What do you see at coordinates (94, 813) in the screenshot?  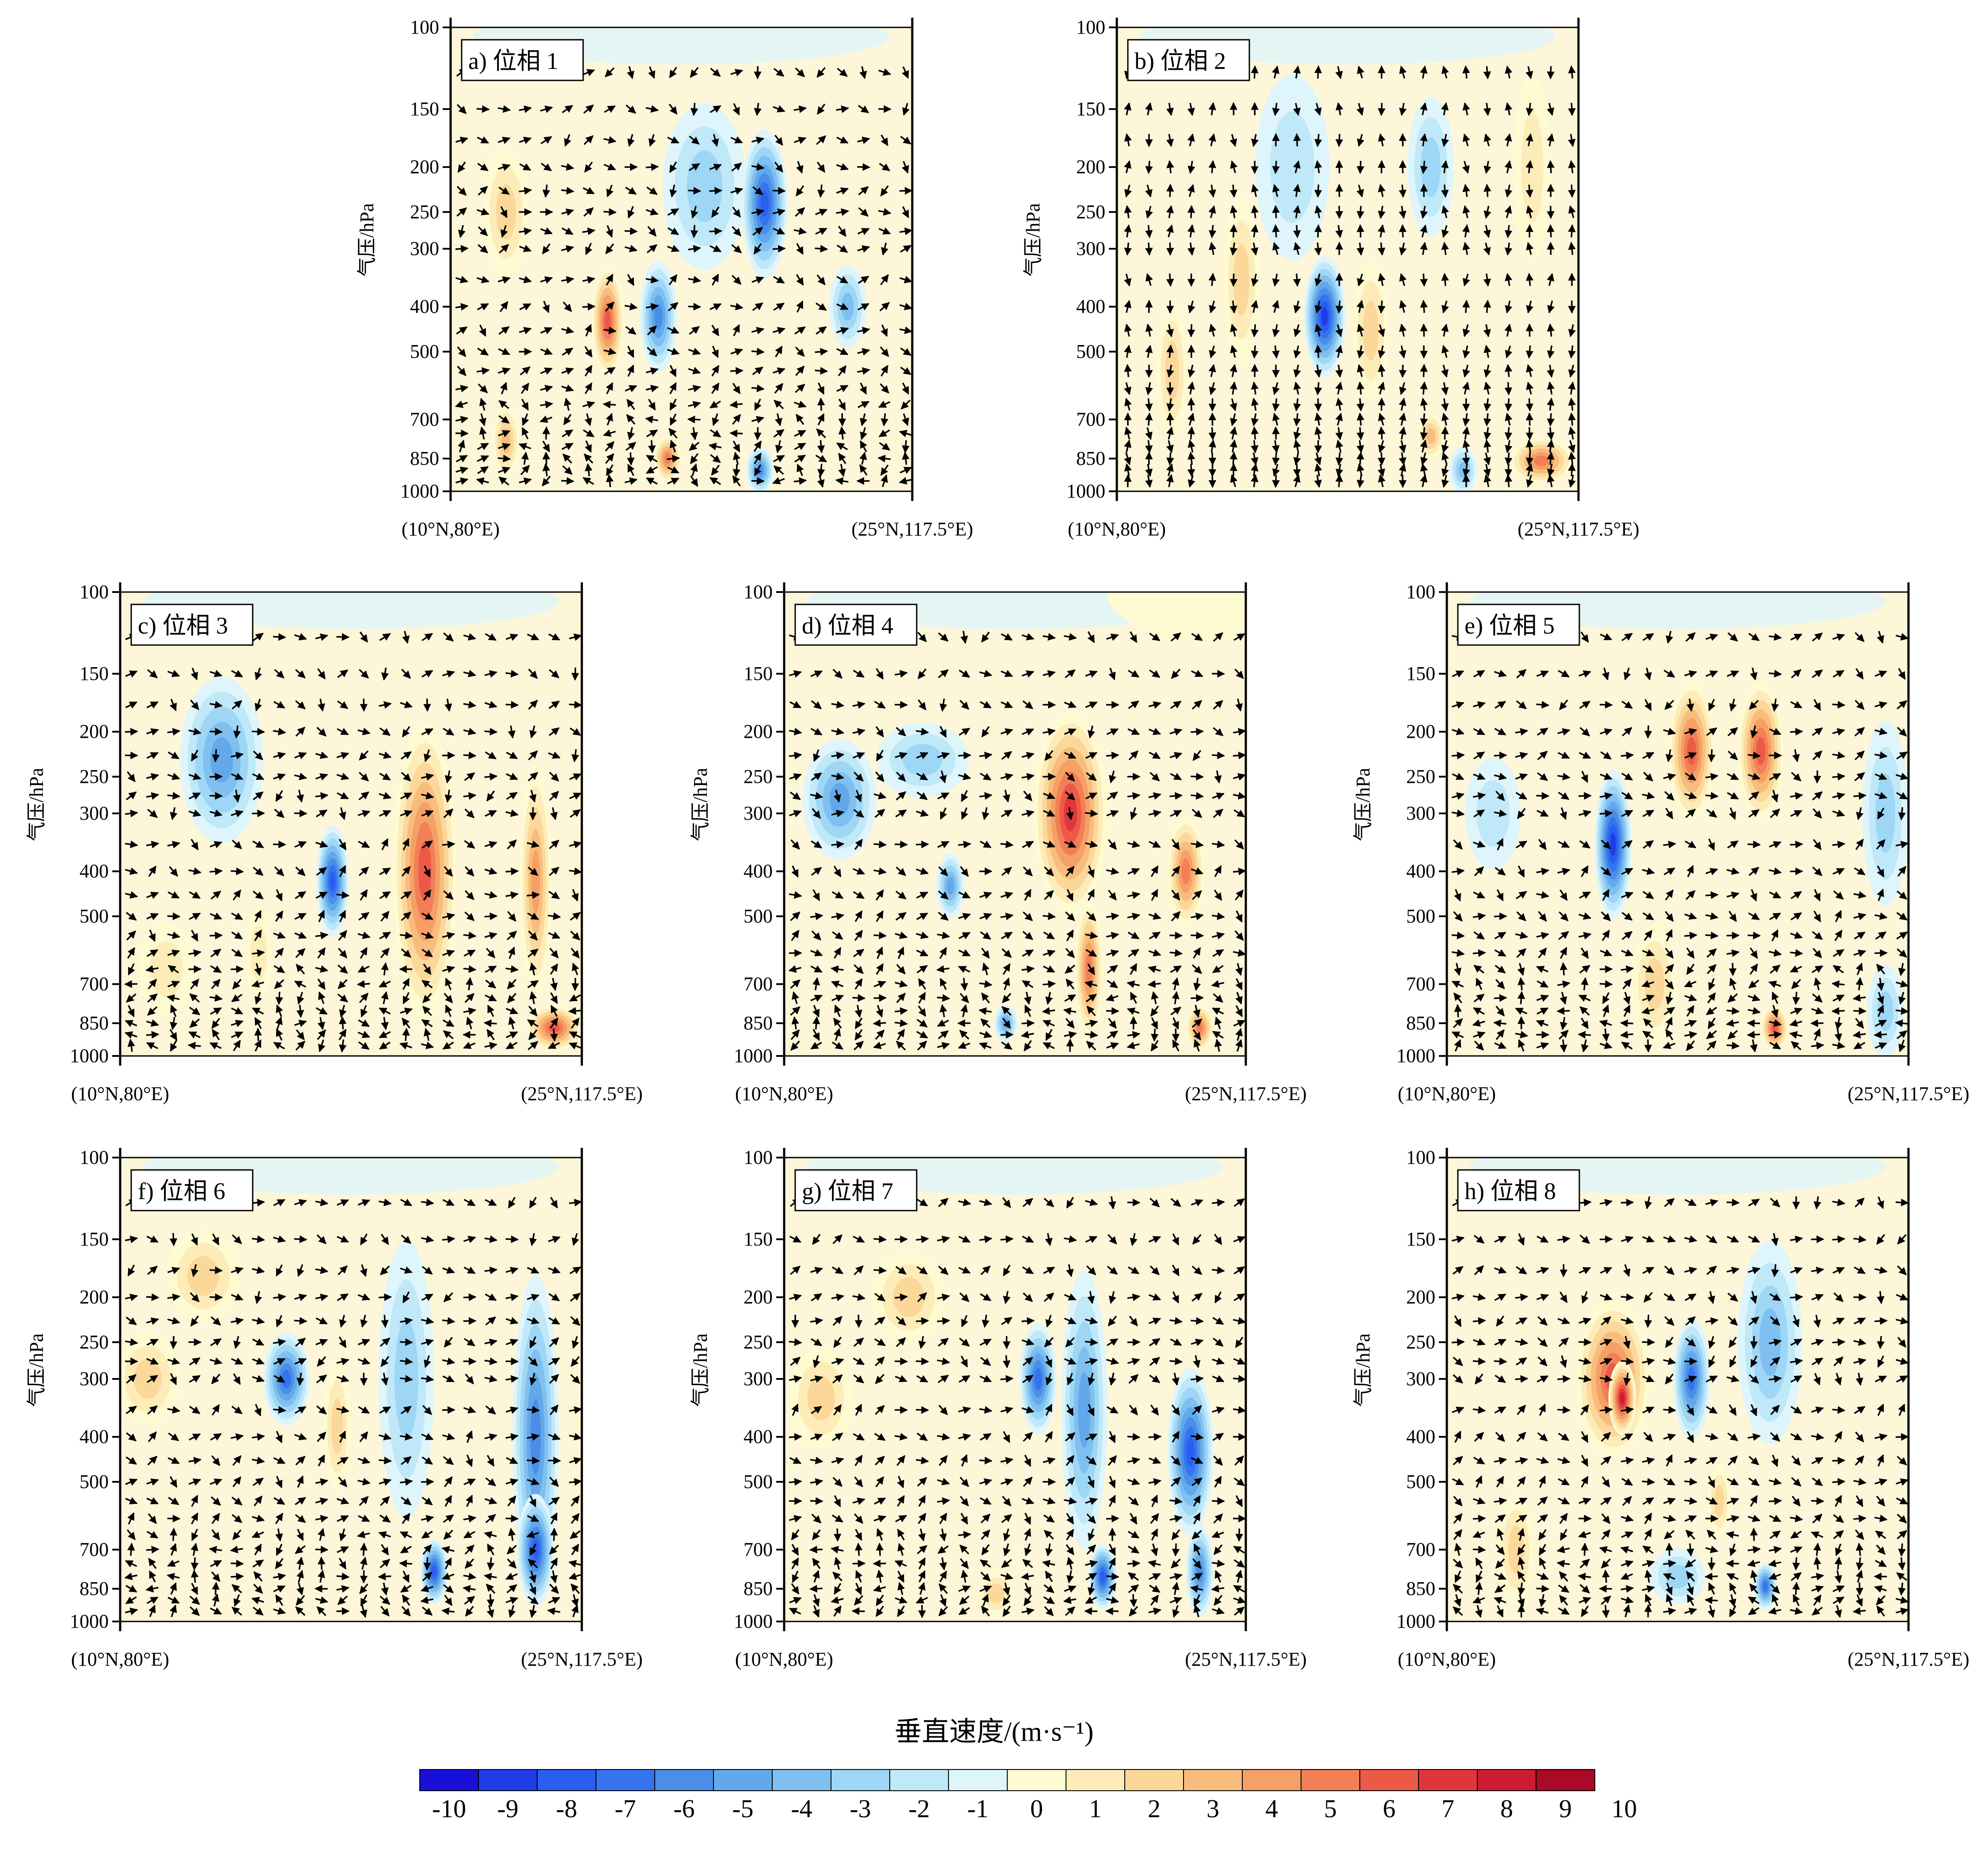 I see `y-tick-label: 300` at bounding box center [94, 813].